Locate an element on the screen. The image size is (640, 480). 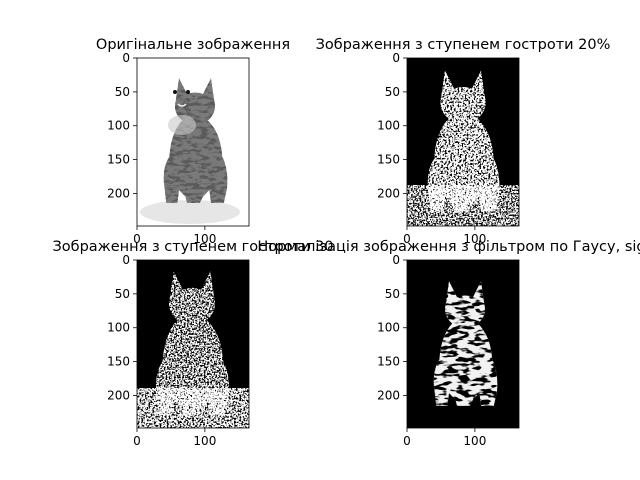
panel-1-frame is located at coordinates (193, 142).